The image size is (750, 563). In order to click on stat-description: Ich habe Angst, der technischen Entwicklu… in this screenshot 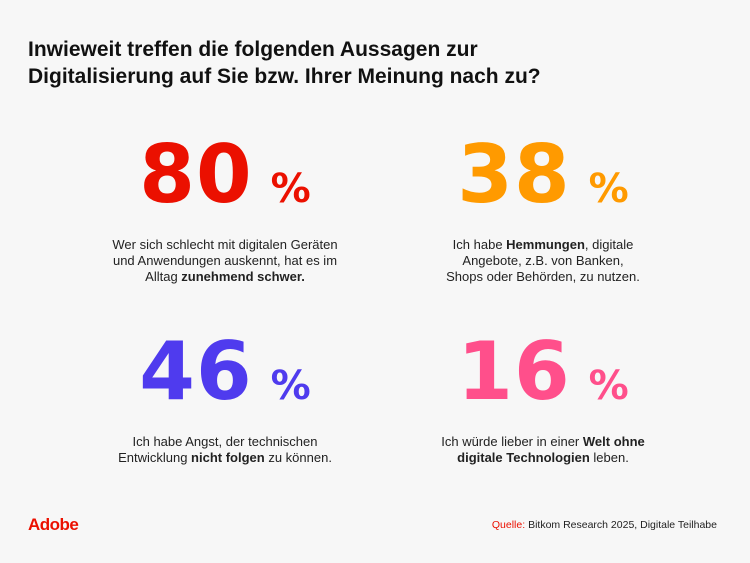, I will do `click(225, 449)`.